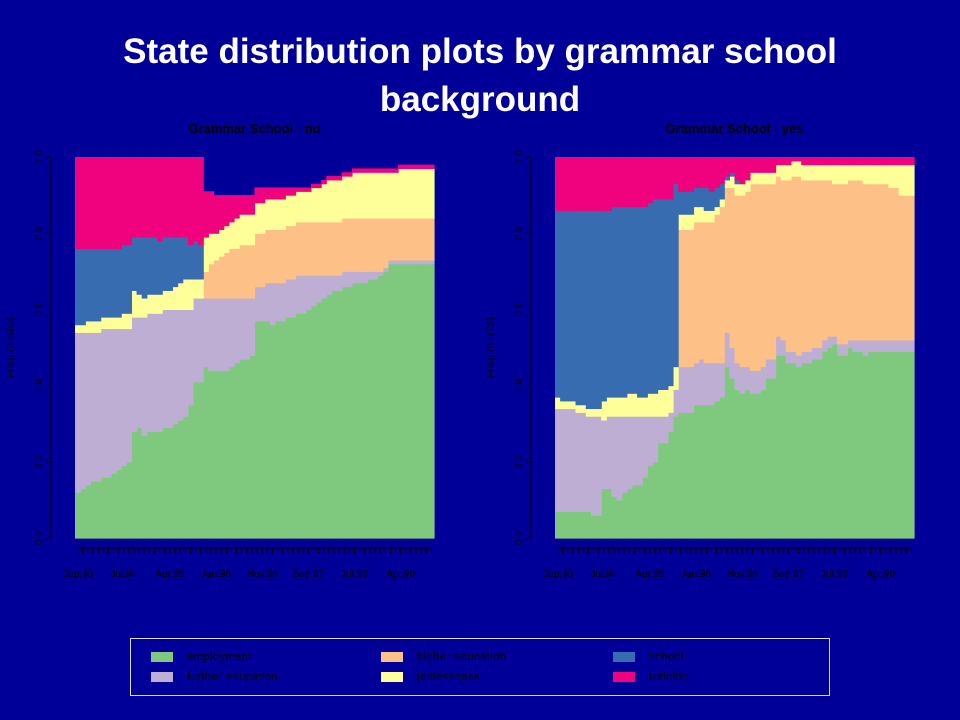 Image resolution: width=960 pixels, height=720 pixels. What do you see at coordinates (11, 347) in the screenshot?
I see `y-axis-label: Freq. (n=583)` at bounding box center [11, 347].